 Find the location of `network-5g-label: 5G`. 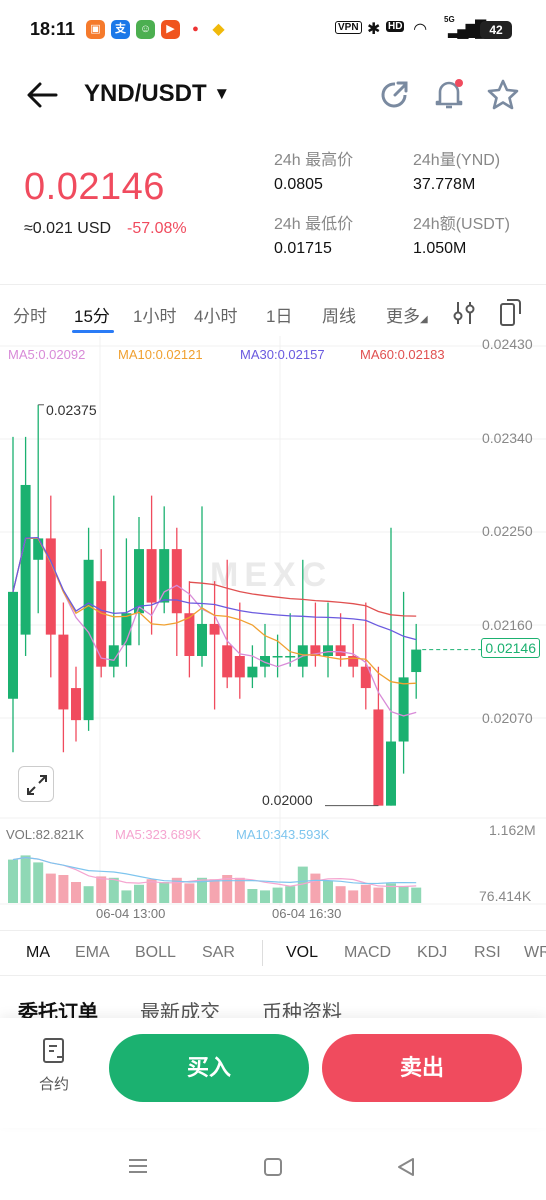

network-5g-label: 5G is located at coordinates (449, 19).